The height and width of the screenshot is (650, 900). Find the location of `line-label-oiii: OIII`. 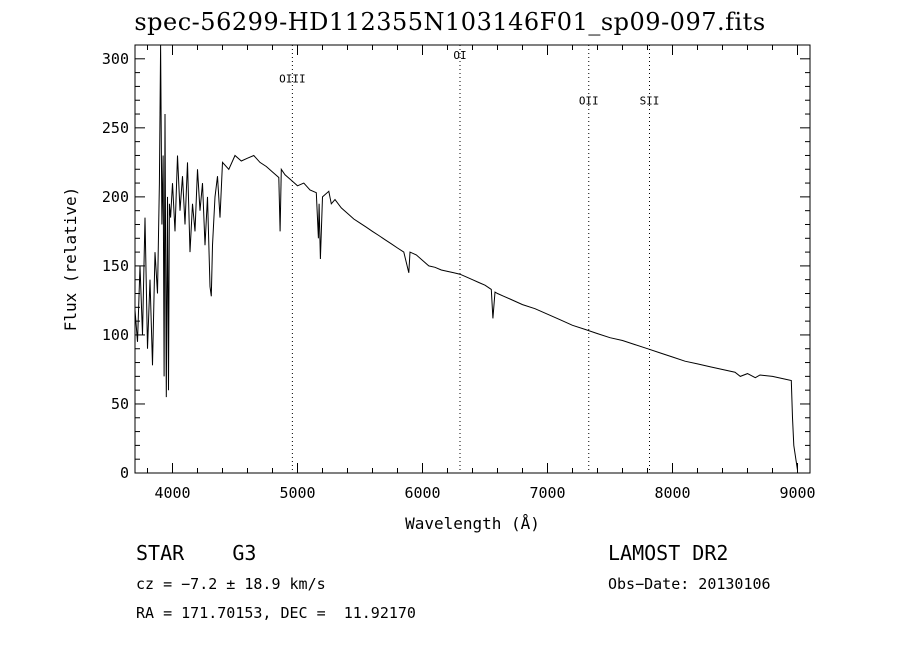

line-label-oiii: OIII is located at coordinates (292, 78).